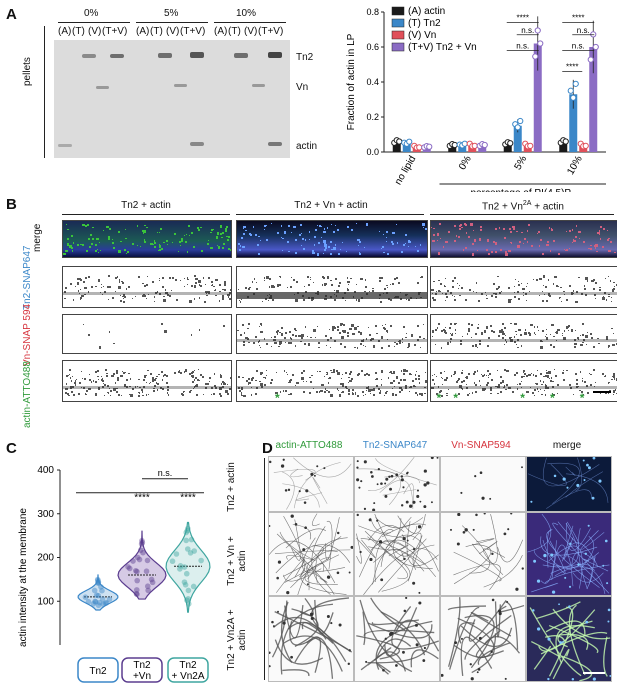 The height and width of the screenshot is (685, 617). I want to click on col-line, so click(330, 214).